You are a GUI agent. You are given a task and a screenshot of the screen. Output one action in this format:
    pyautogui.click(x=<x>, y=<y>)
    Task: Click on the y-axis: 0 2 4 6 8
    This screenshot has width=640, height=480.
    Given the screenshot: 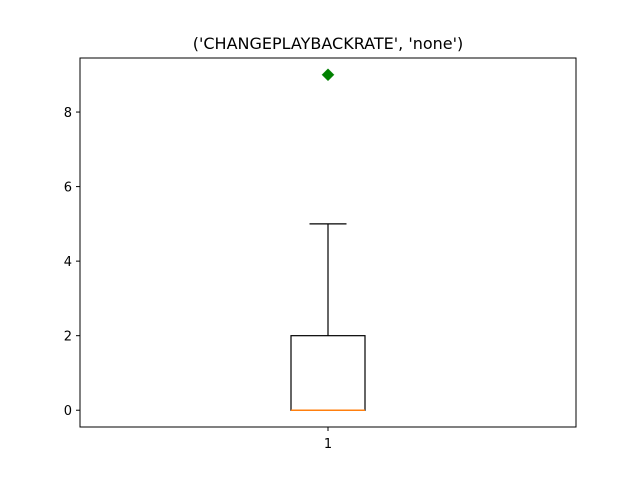 What is the action you would take?
    pyautogui.click(x=72, y=262)
    